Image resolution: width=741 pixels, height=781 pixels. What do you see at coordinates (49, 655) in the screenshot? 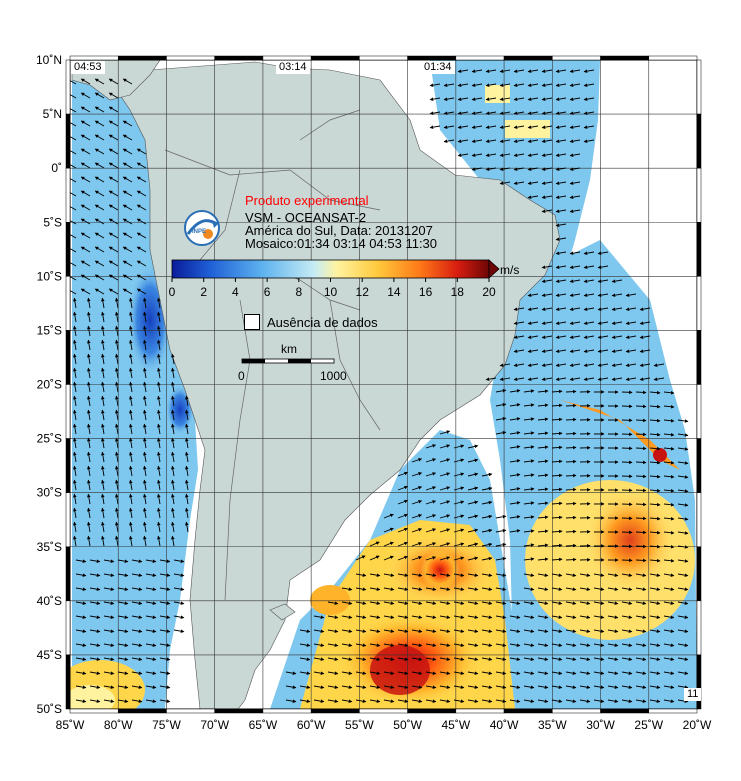
I see `latitude-label: 45˚S` at bounding box center [49, 655].